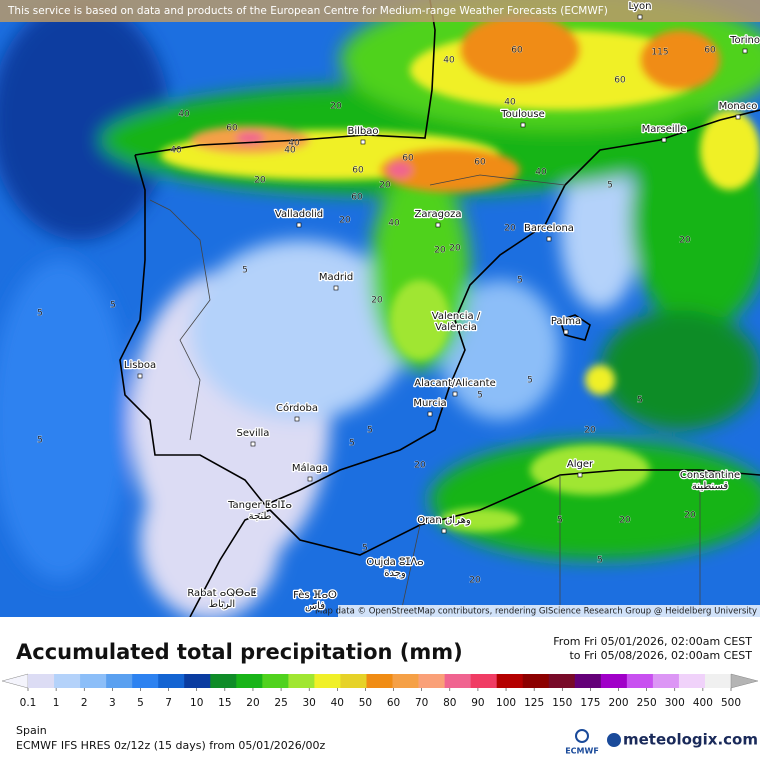 Image resolution: width=760 pixels, height=760 pixels. Describe the element at coordinates (652, 641) in the screenshot. I see `period-from: From Fri 05/01/2026, 02:00am CEST` at that location.